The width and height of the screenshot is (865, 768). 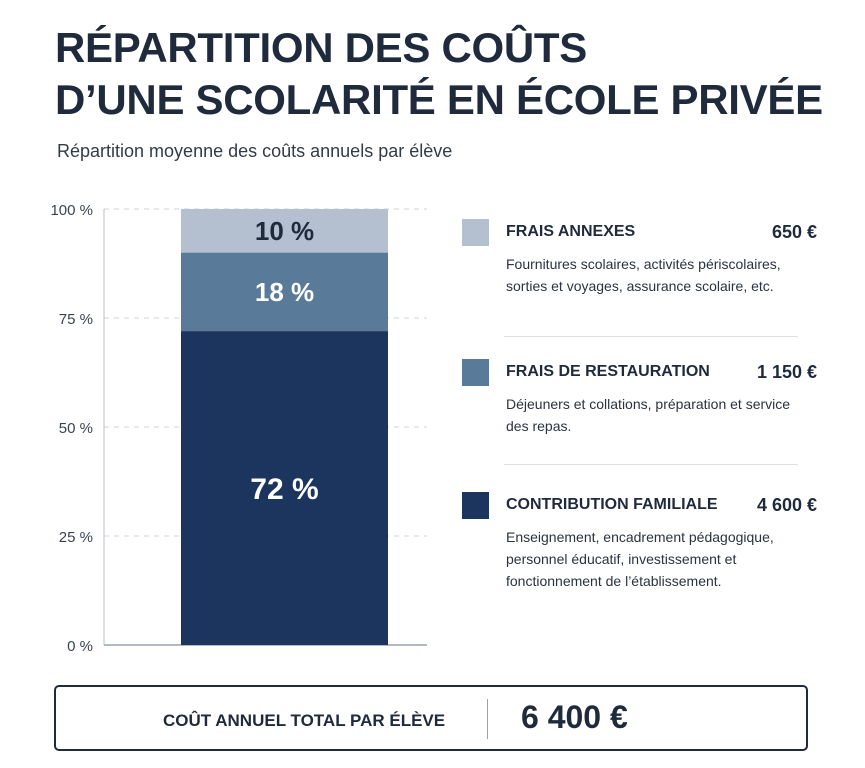 I want to click on data-label-contribution-familiale: 72 %, so click(x=284, y=489).